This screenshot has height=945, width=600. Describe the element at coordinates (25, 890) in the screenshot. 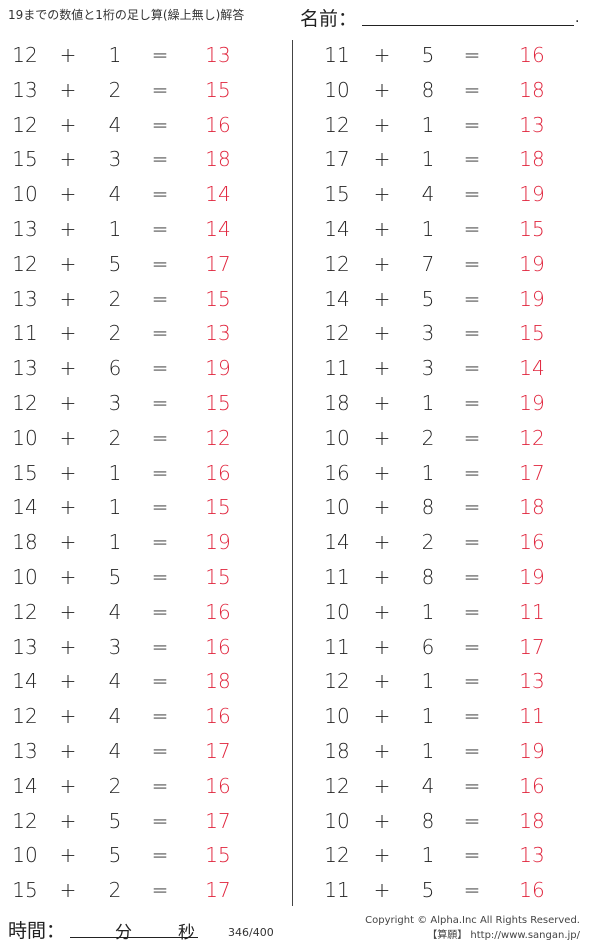

I see `operand-a: 15` at that location.